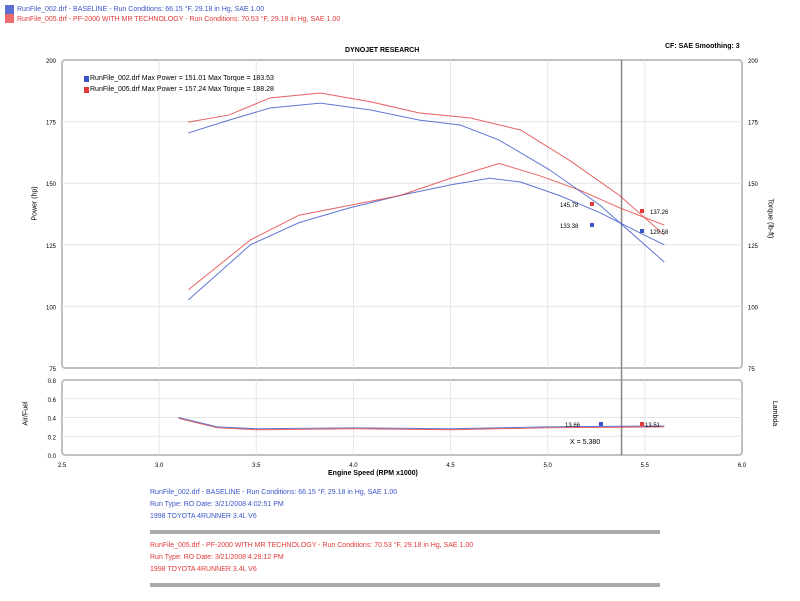 The width and height of the screenshot is (800, 601). I want to click on cursor-value-label: 145.78, so click(569, 206).